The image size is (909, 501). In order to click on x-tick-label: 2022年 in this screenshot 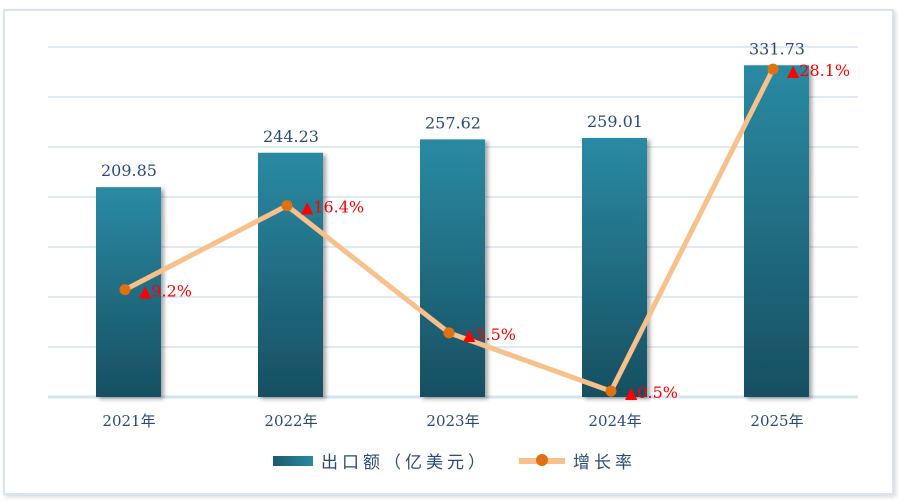, I will do `click(290, 421)`.